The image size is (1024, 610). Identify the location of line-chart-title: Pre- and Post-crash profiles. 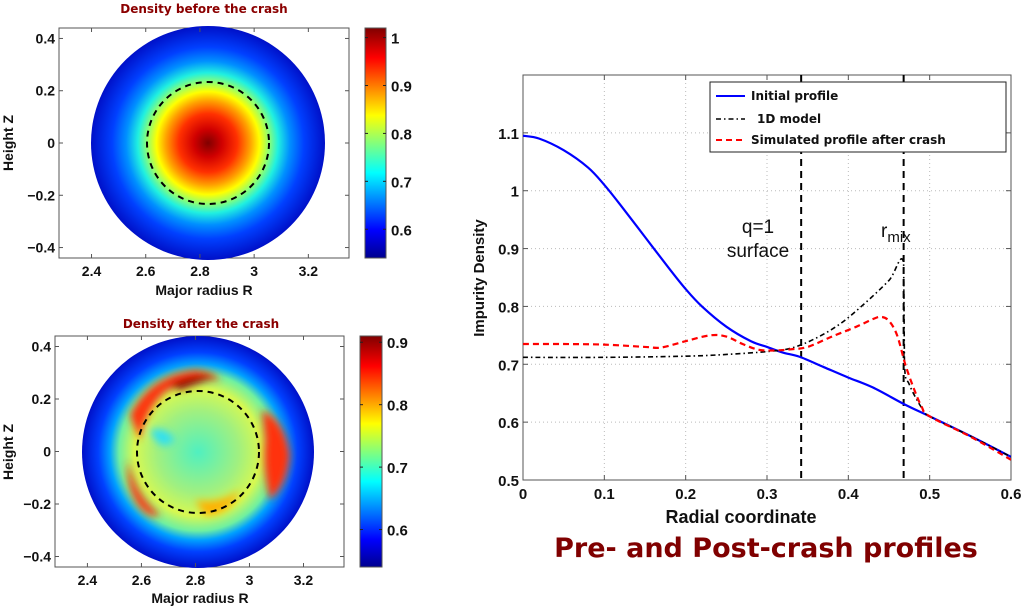
(766, 548).